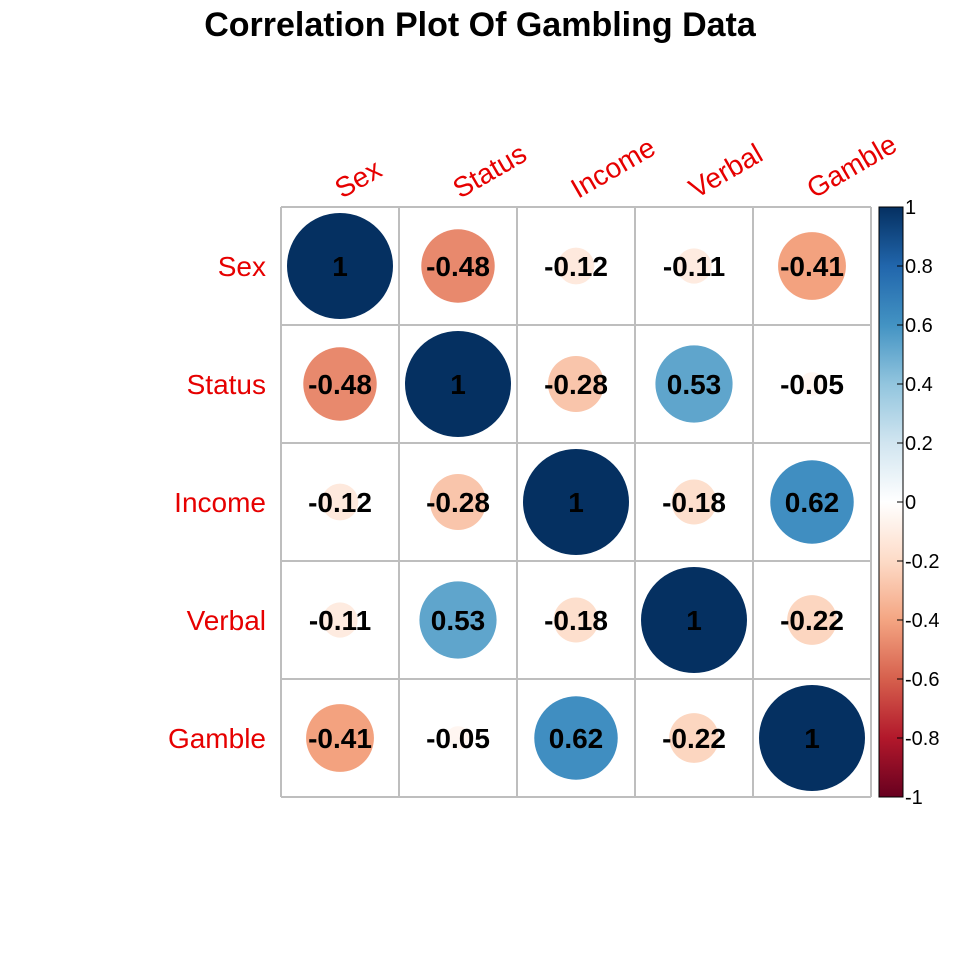 This screenshot has height=960, width=960. I want to click on column-label-status: Status, so click(490, 171).